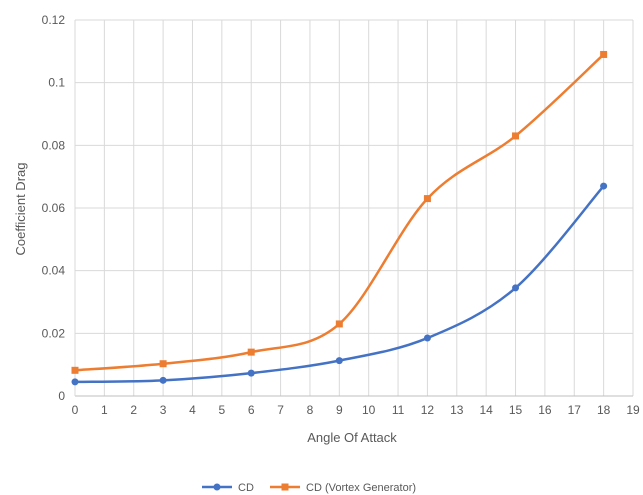 This screenshot has width=643, height=495. What do you see at coordinates (56, 83) in the screenshot?
I see `y-tick-label: 0.1` at bounding box center [56, 83].